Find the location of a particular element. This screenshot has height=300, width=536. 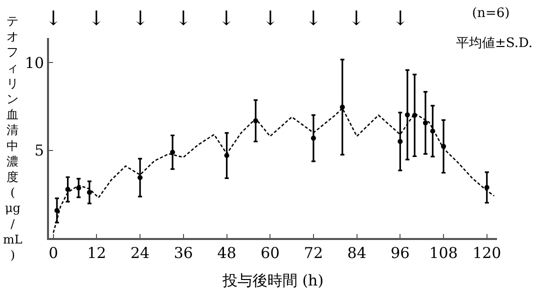

x-tick-label: 96 is located at coordinates (400, 253).